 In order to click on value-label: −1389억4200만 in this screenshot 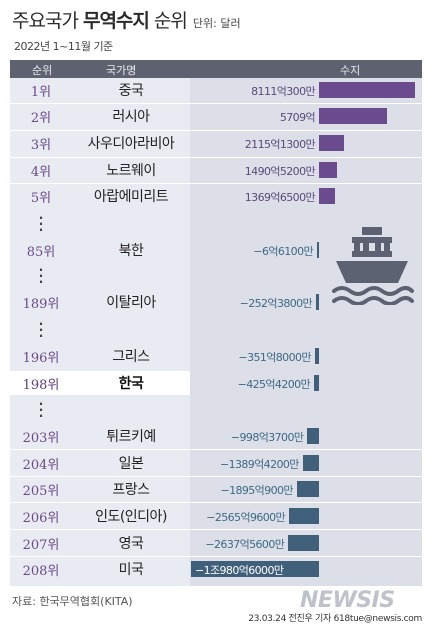, I will do `click(259, 464)`.